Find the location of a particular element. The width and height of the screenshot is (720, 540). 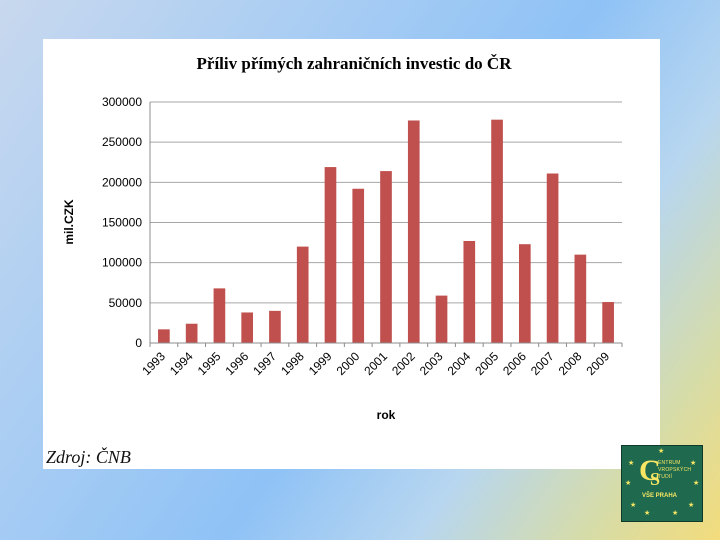

bar-2002 is located at coordinates (413, 231).